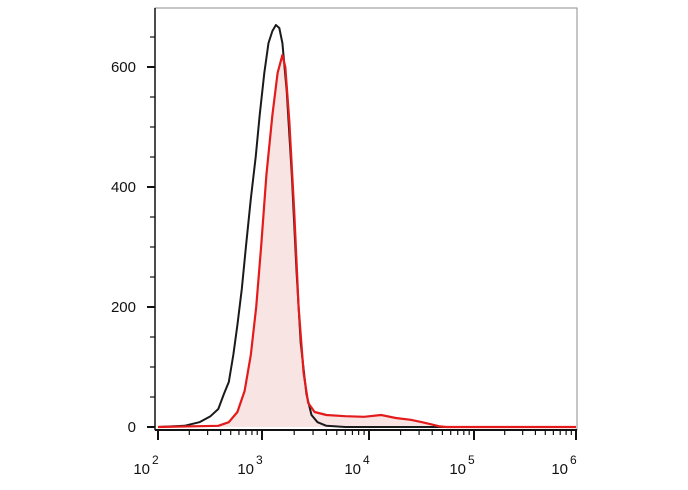 This screenshot has width=688, height=490. I want to click on y-tick-label: 400, so click(123, 187).